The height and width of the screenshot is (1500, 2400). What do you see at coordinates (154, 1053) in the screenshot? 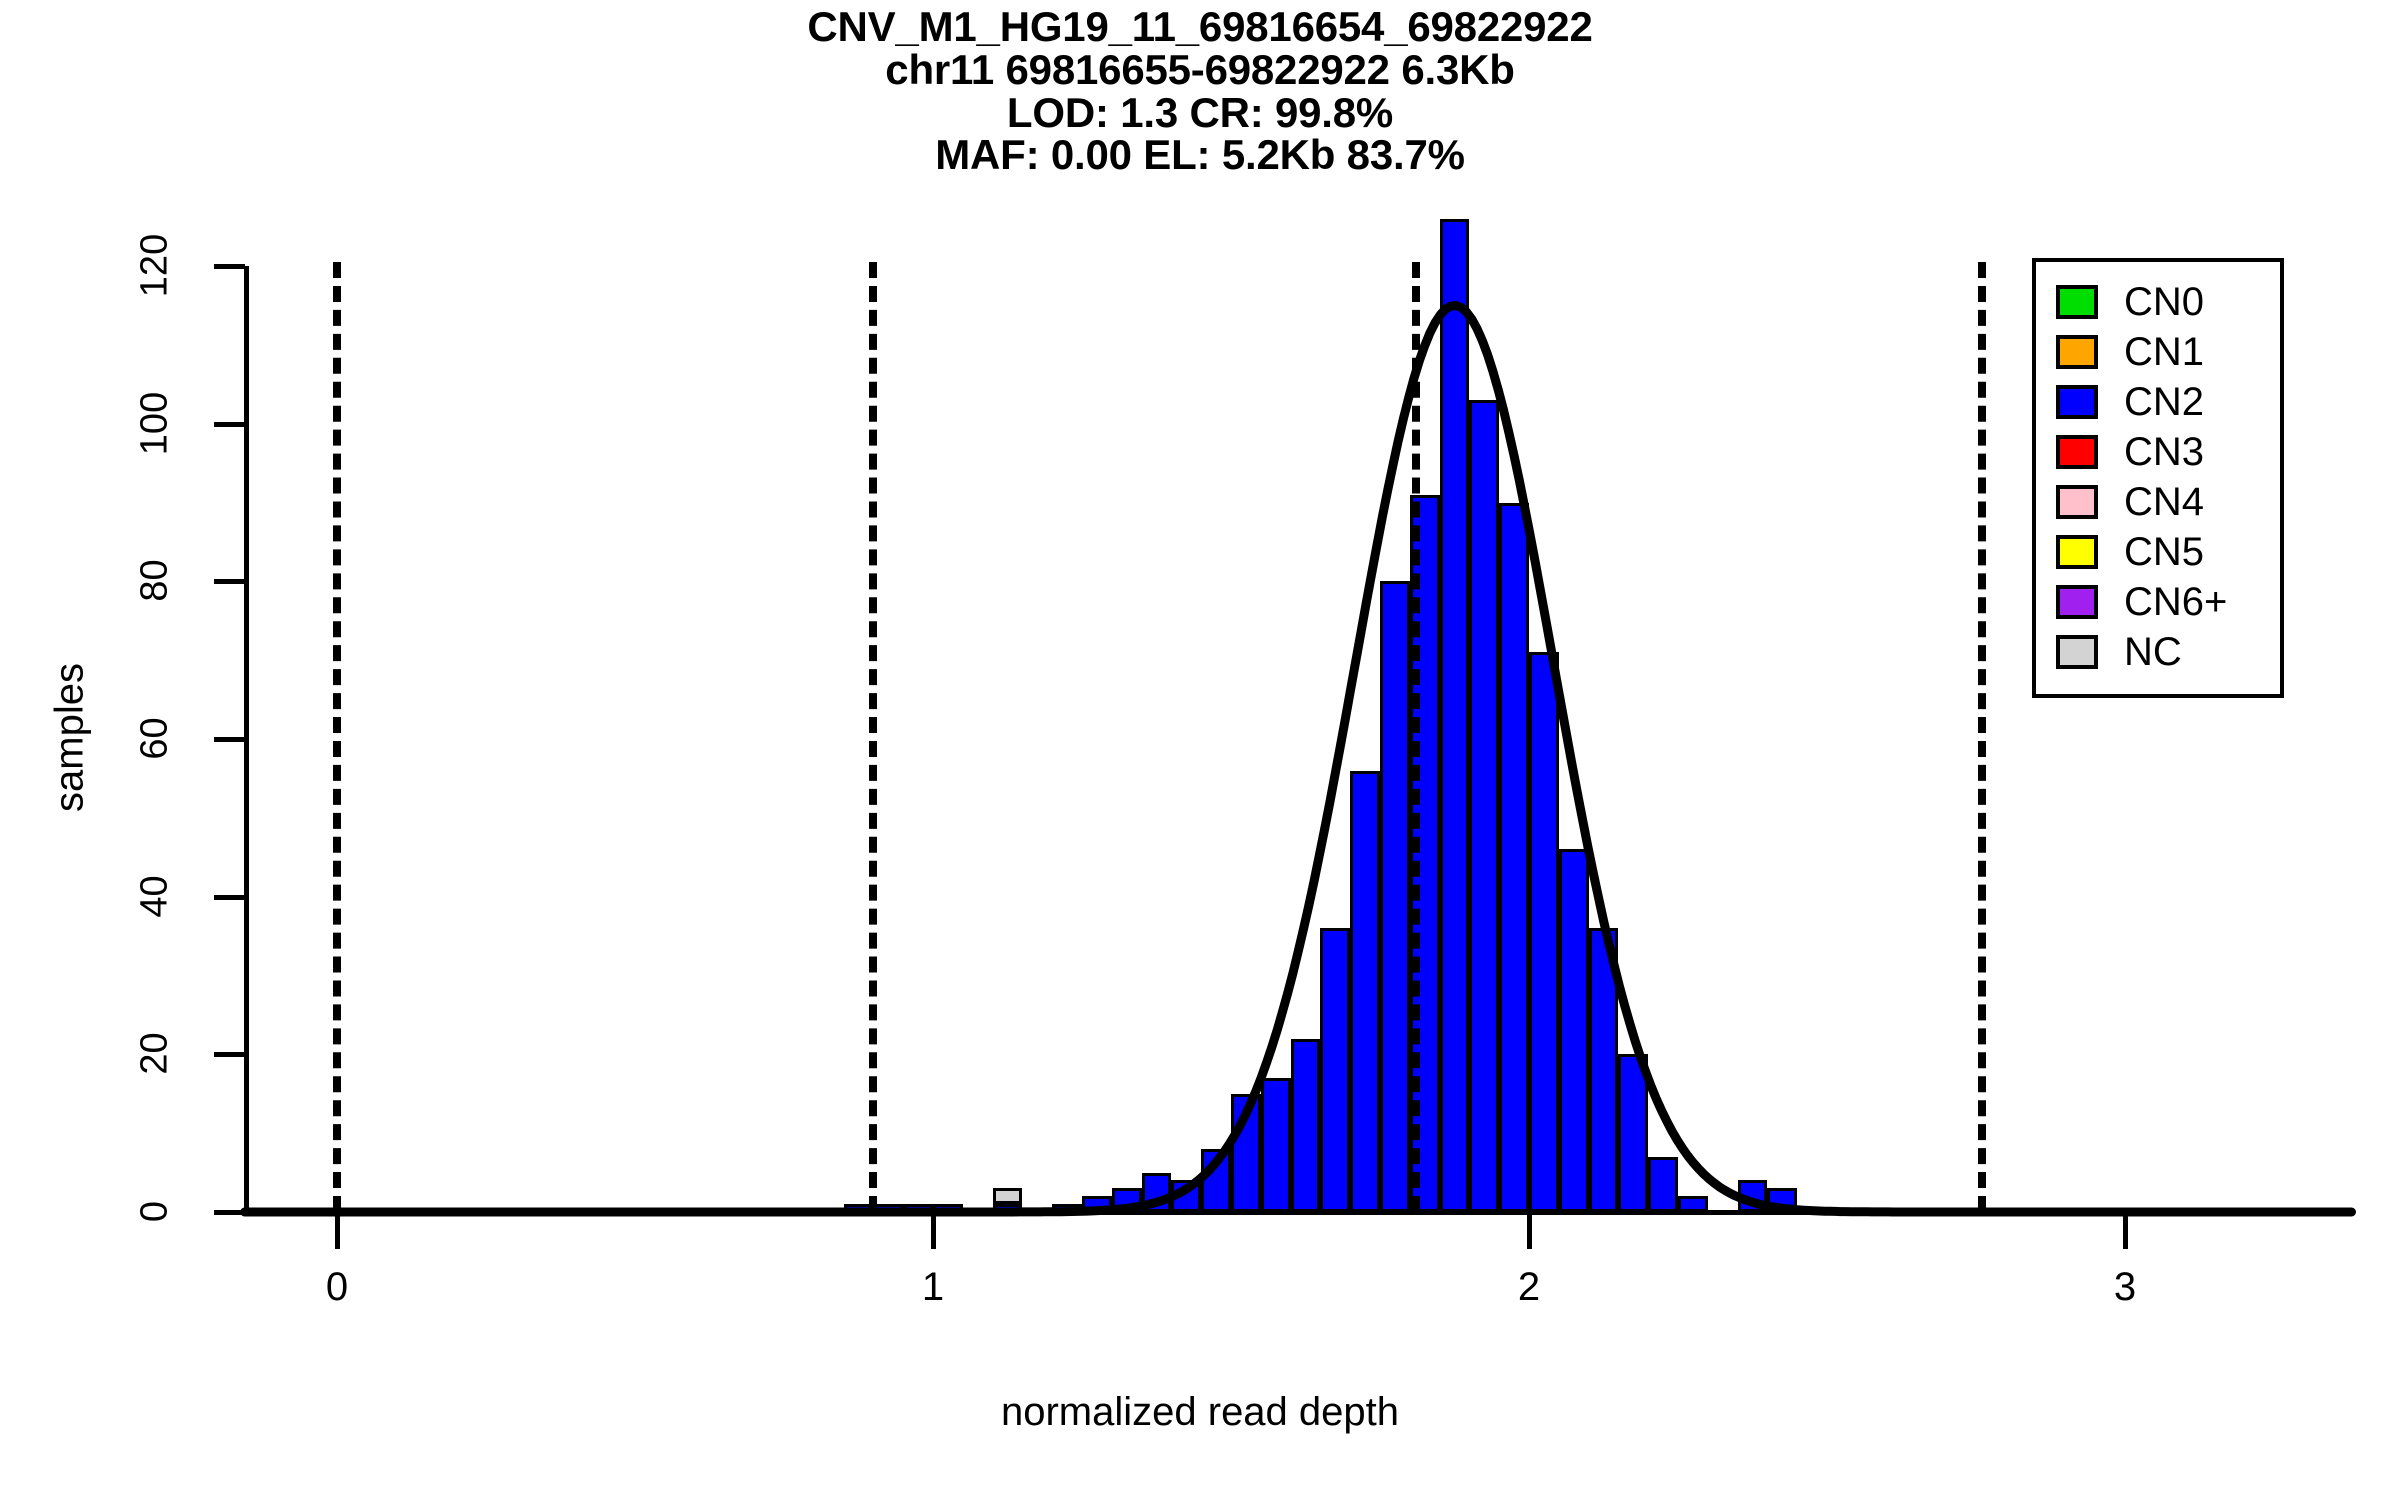
I see `y-tick-label: 20` at bounding box center [154, 1053].